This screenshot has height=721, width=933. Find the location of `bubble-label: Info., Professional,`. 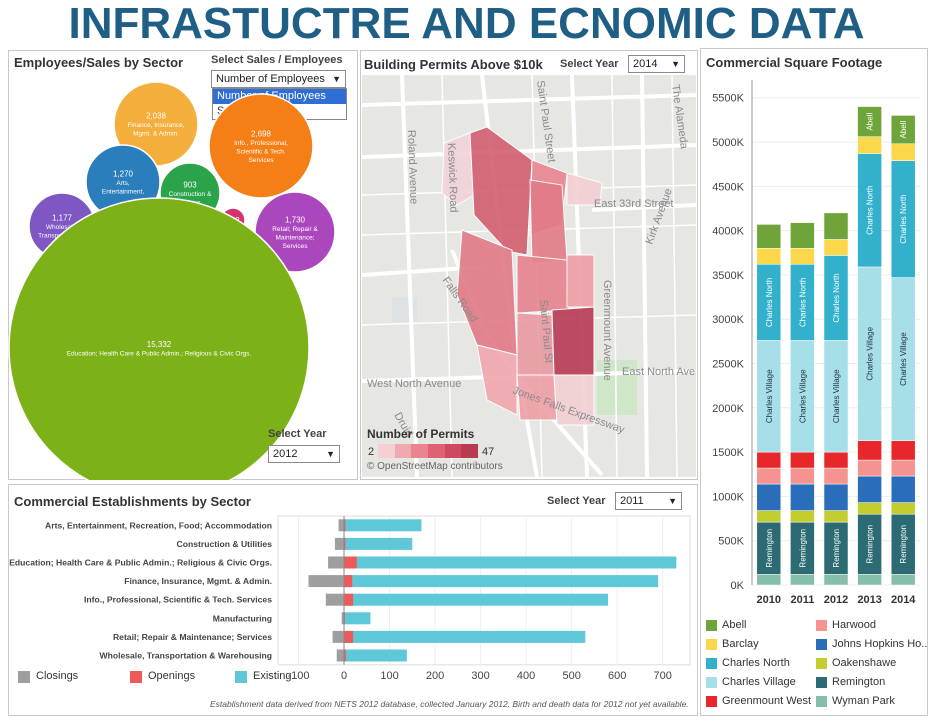

bubble-label: Info., Professional, is located at coordinates (261, 143).